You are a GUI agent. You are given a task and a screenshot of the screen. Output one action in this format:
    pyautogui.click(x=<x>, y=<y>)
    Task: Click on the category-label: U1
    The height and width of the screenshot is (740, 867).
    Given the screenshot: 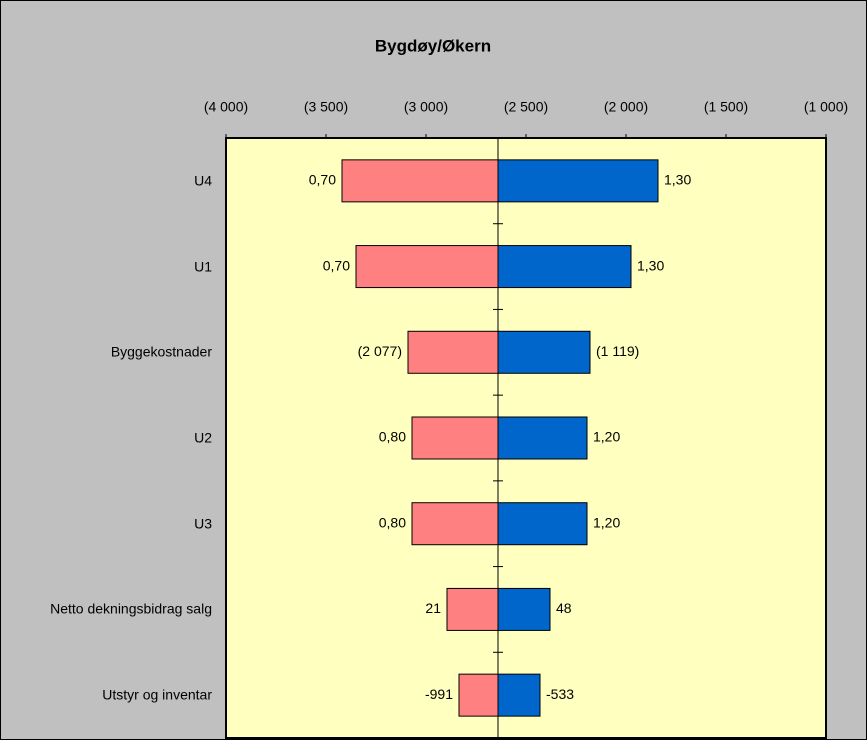 What is the action you would take?
    pyautogui.click(x=203, y=266)
    